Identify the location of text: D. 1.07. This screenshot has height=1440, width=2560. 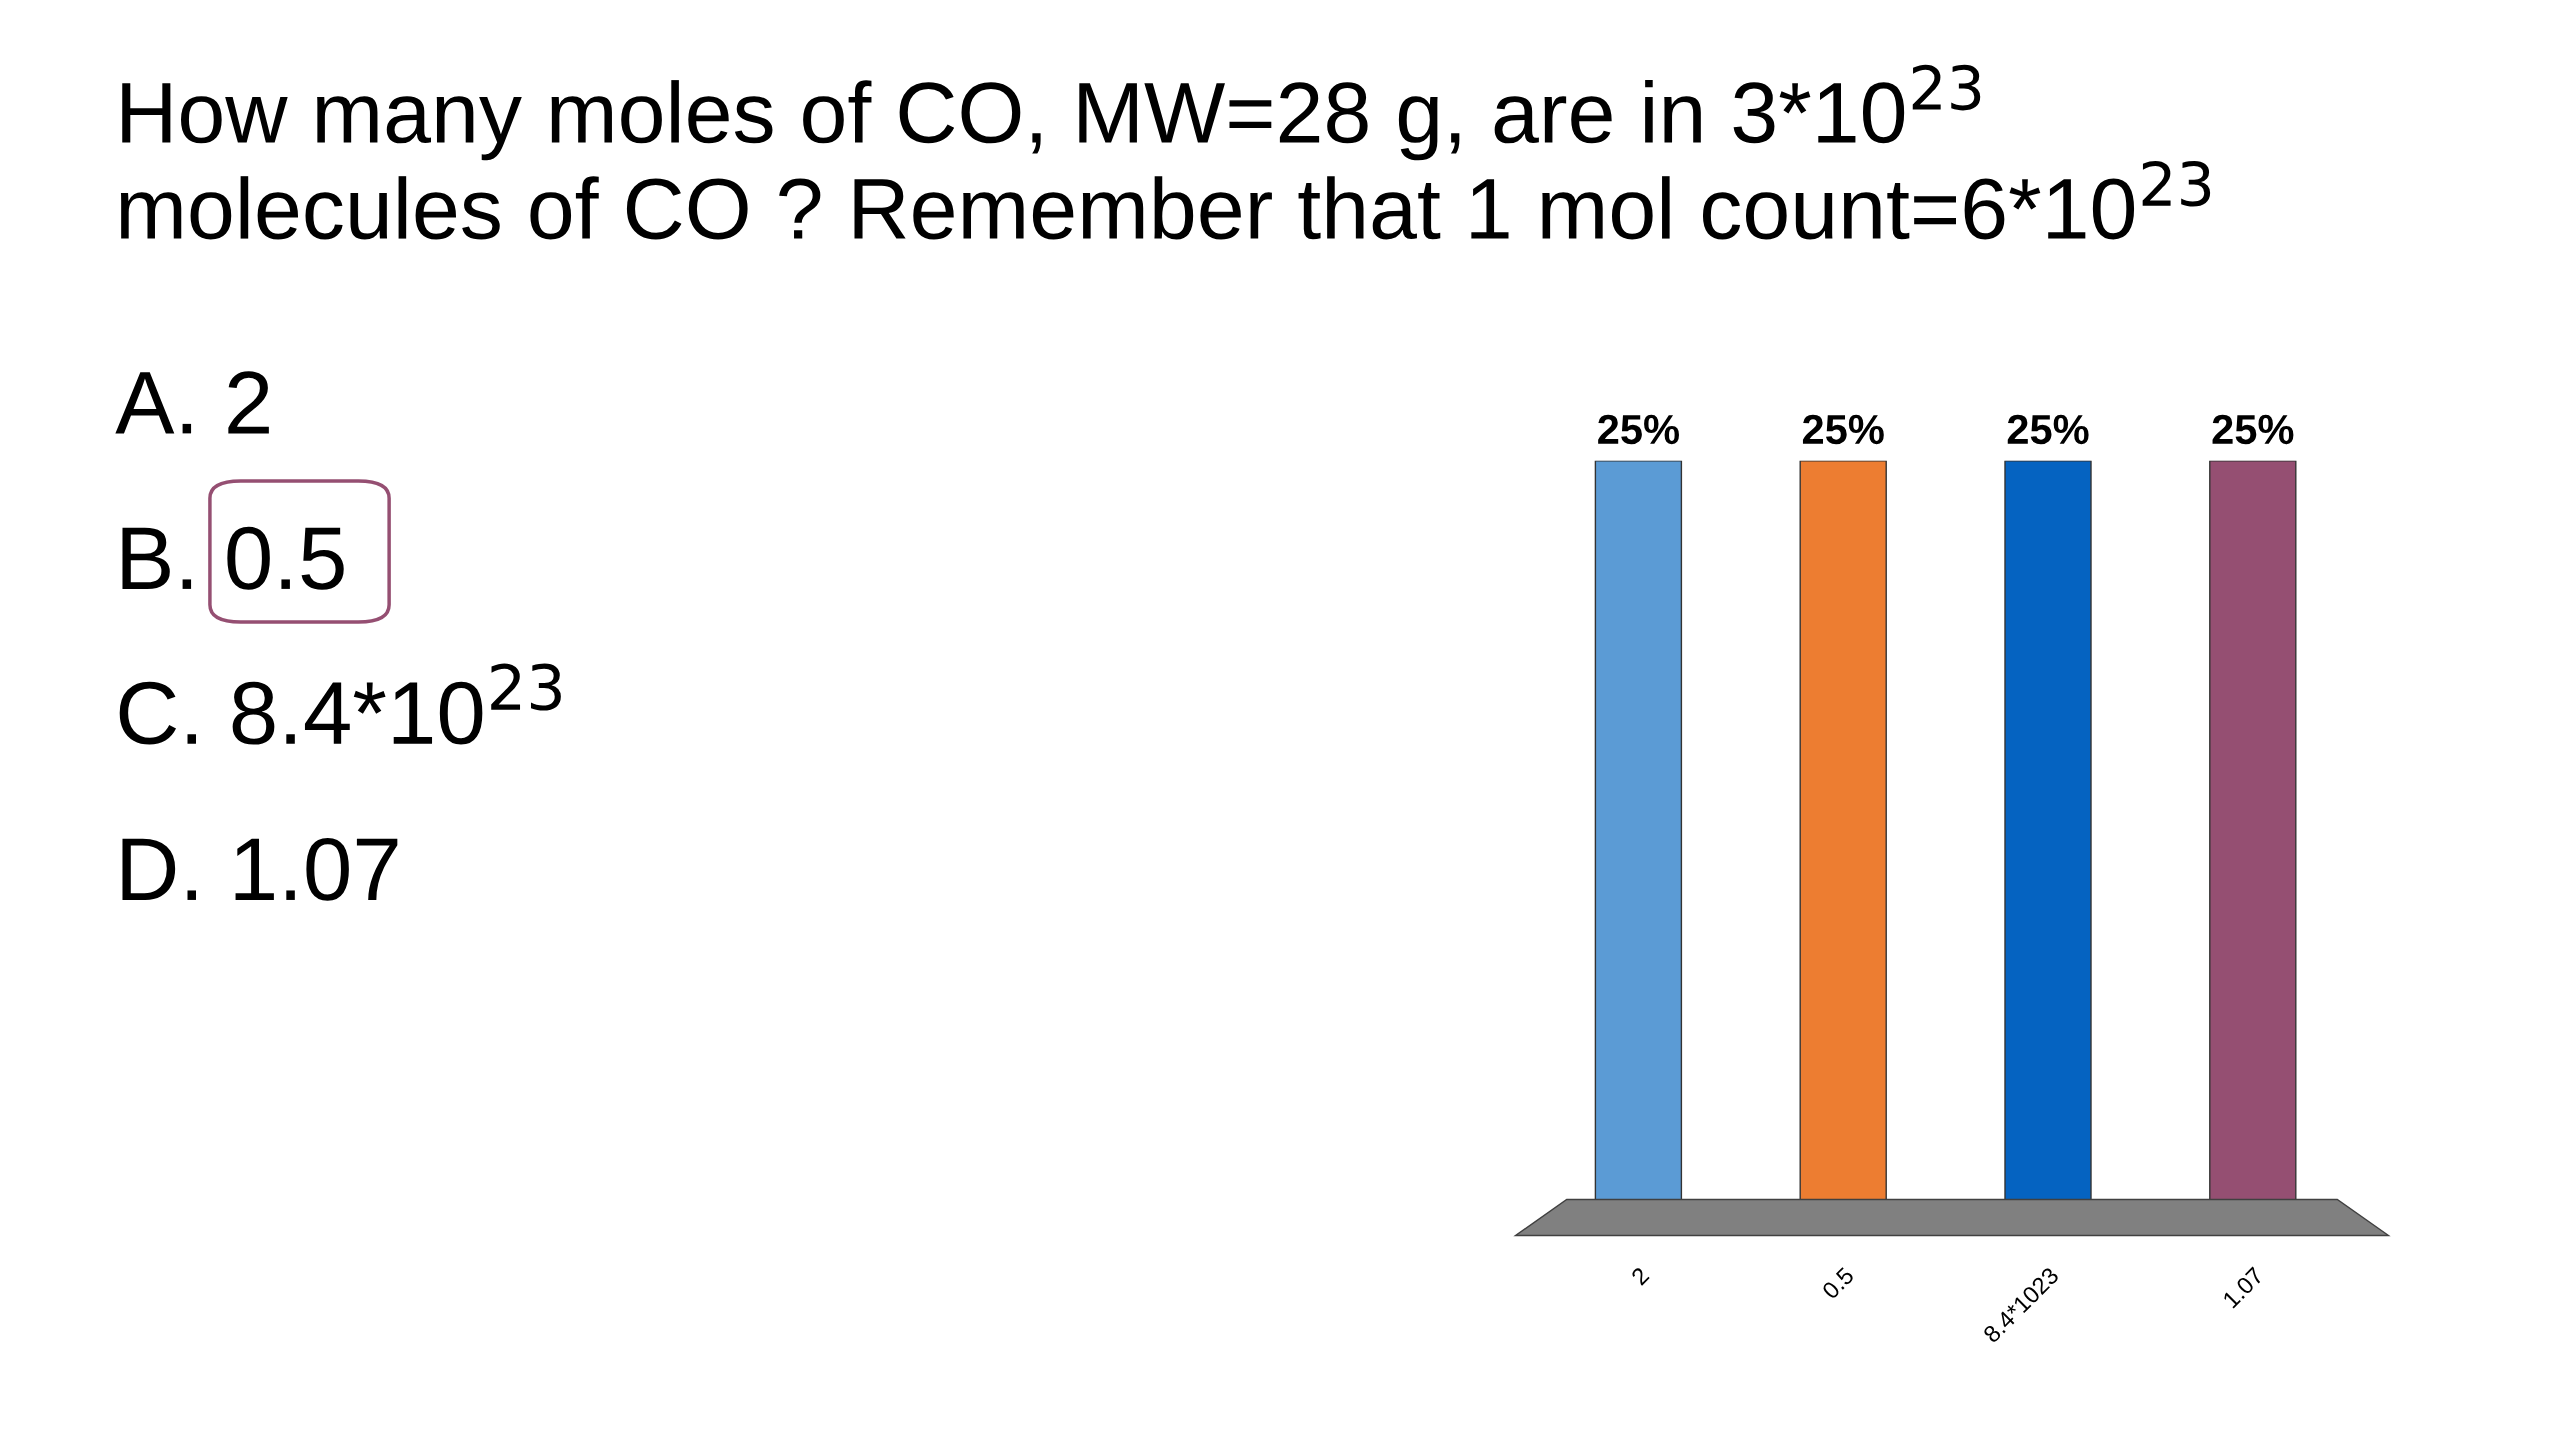
(260, 869).